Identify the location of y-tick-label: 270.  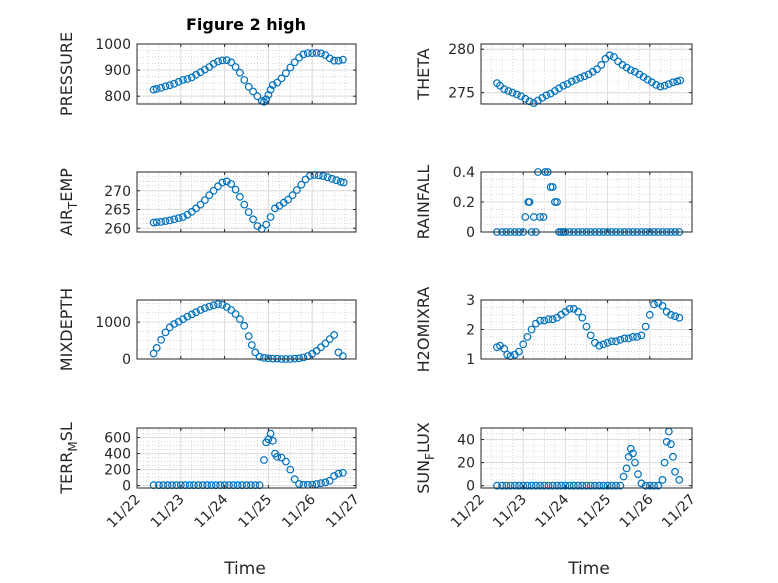
(117, 192).